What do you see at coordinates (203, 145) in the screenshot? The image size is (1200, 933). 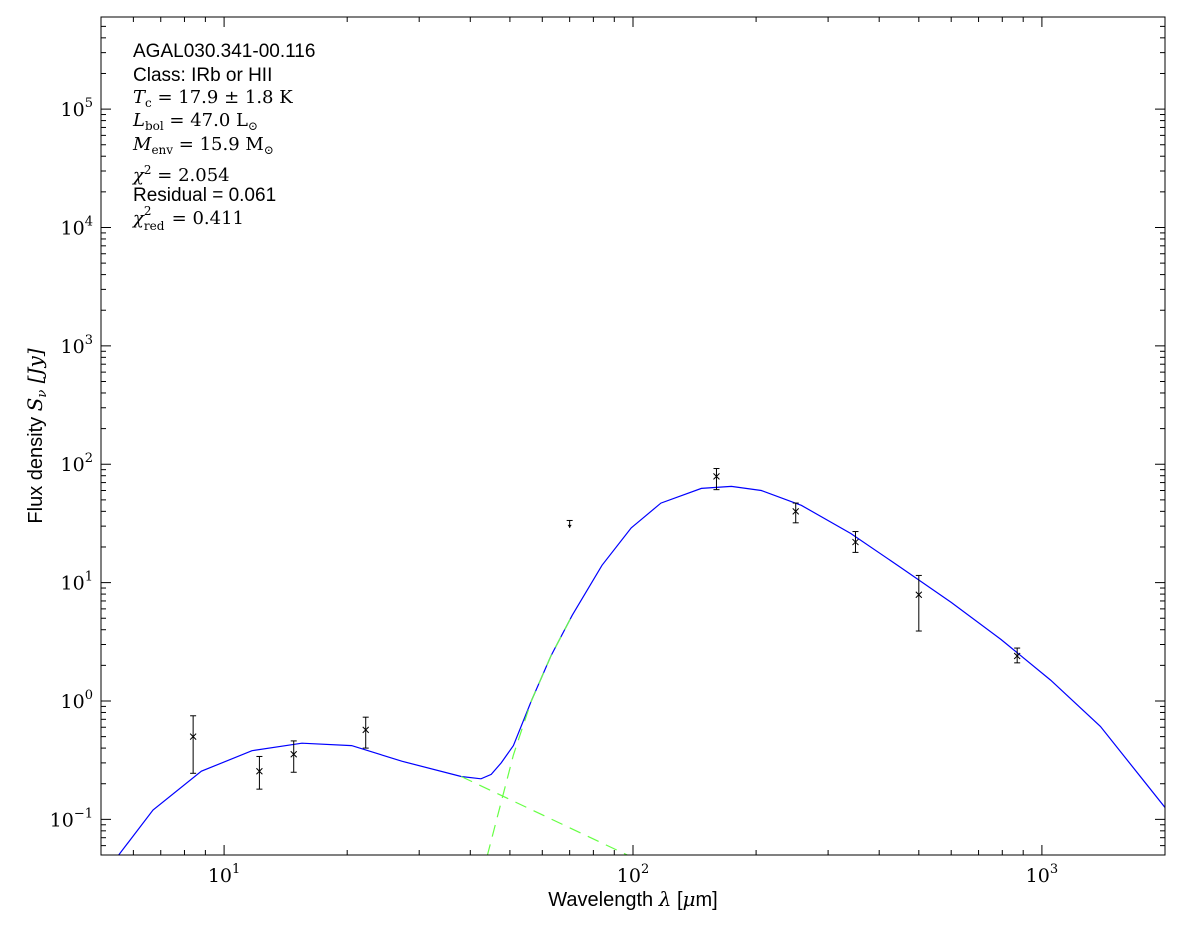 I see `mass-annotation: Menv = 15.9 M⊙` at bounding box center [203, 145].